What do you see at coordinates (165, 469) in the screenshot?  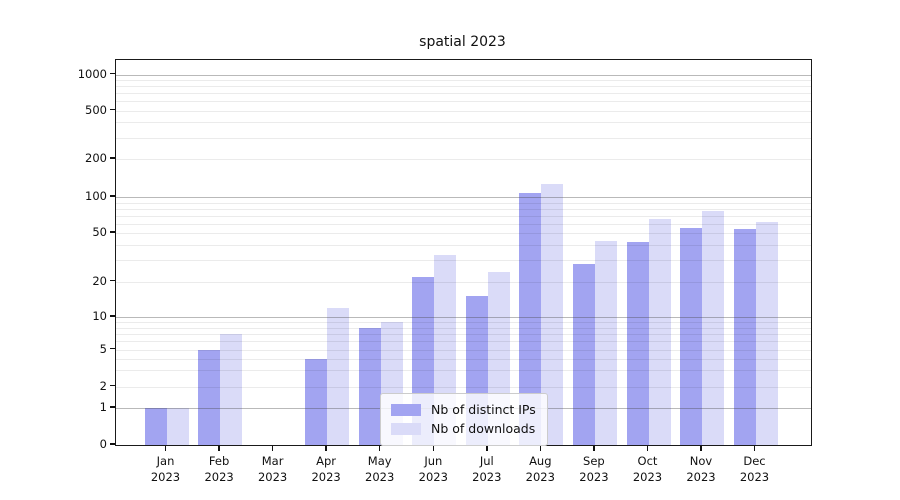 I see `x-tick-label-jan: Jan 2023` at bounding box center [165, 469].